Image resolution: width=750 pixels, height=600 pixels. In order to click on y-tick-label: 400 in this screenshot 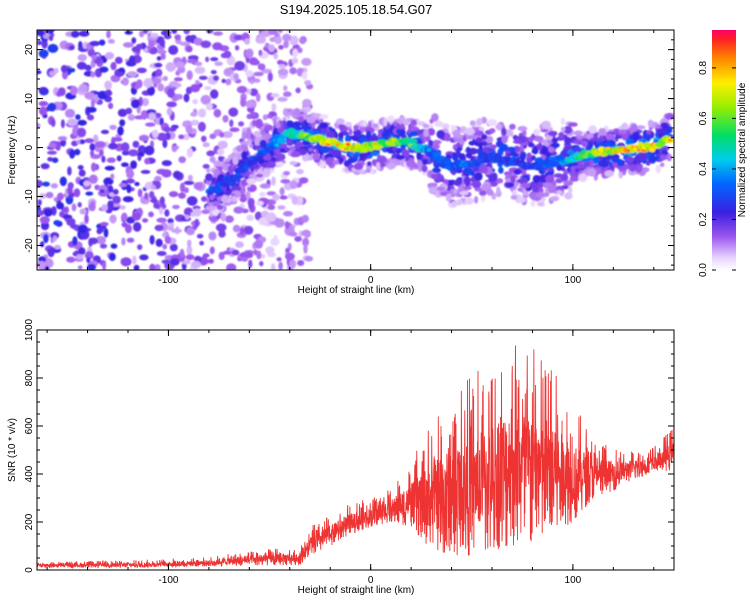, I will do `click(29, 473)`.